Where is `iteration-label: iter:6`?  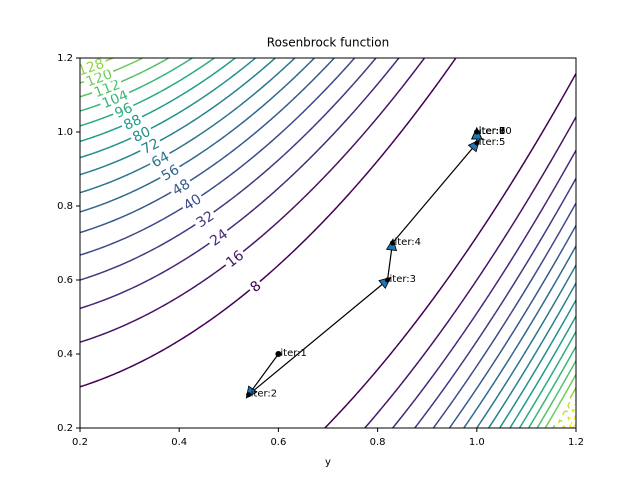
iteration-label: iter:6 is located at coordinates (492, 131).